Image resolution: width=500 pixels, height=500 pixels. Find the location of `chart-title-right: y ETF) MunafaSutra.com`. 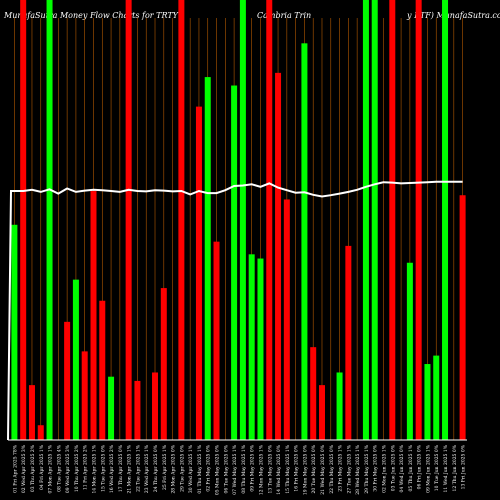

chart-title-right: y ETF) MunafaSutra.com is located at coordinates (453, 15).